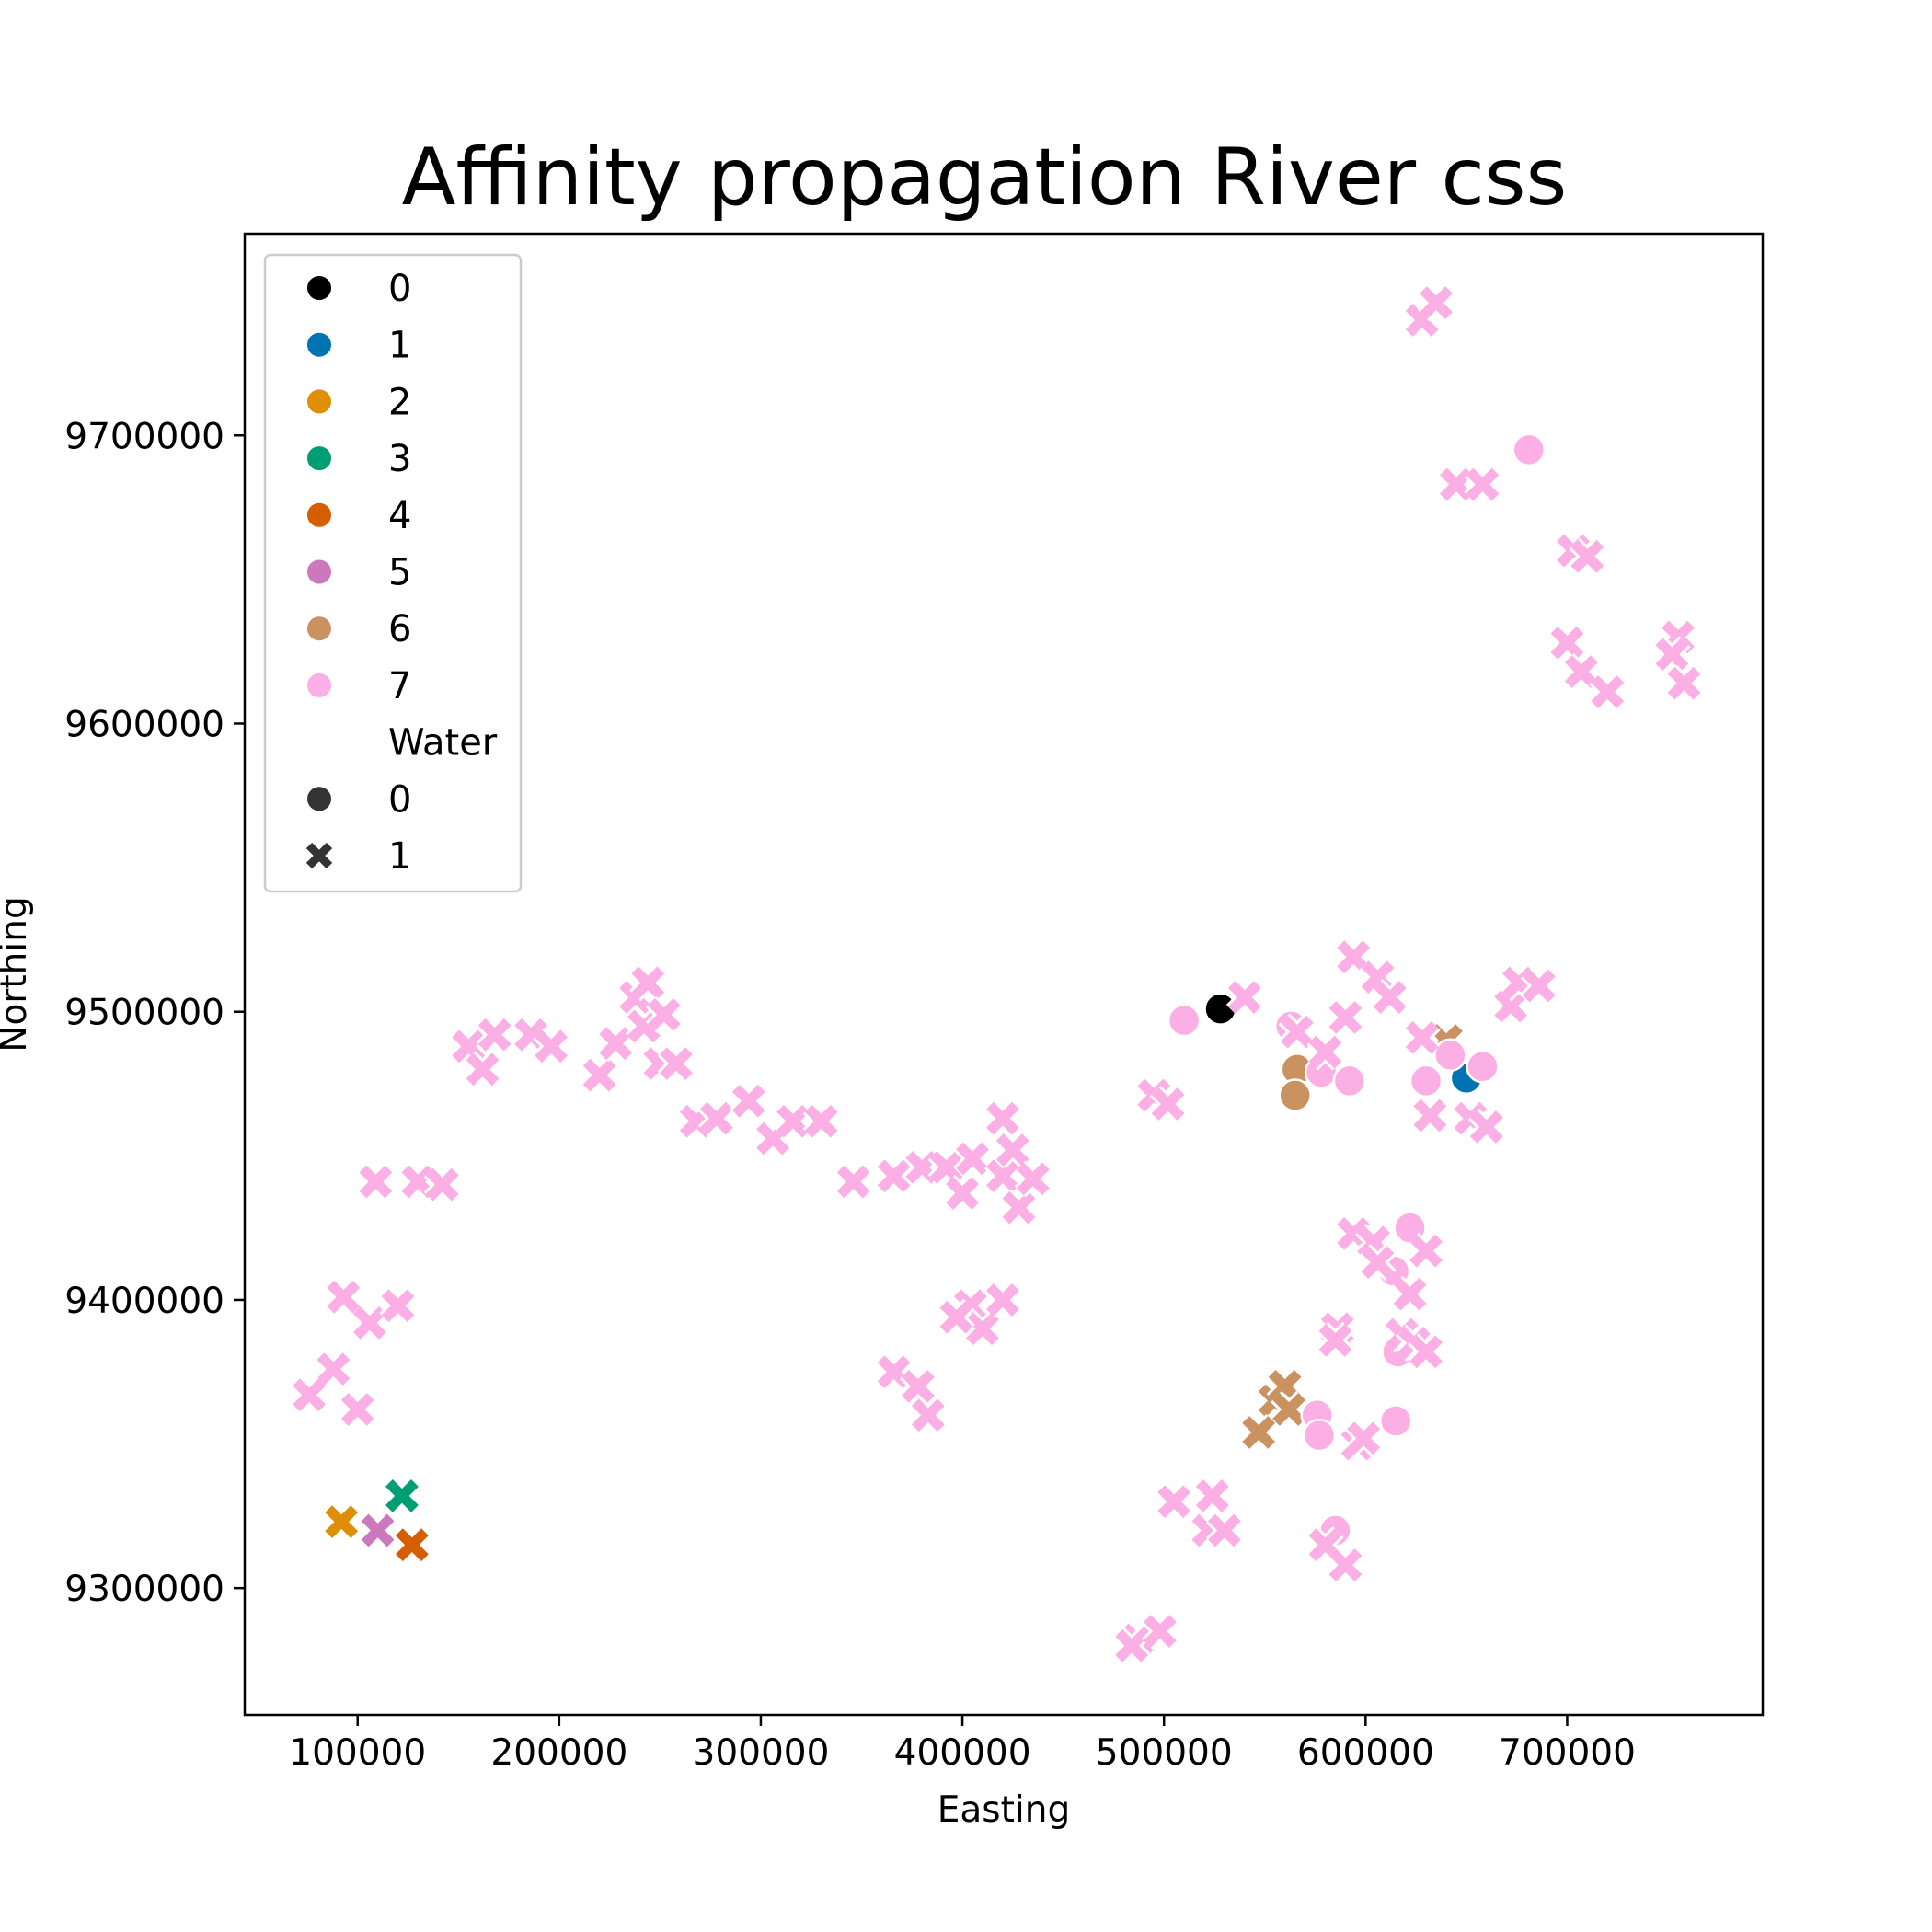 This screenshot has height=1932, width=1932. What do you see at coordinates (962, 1753) in the screenshot?
I see `x-tick-label: 400000` at bounding box center [962, 1753].